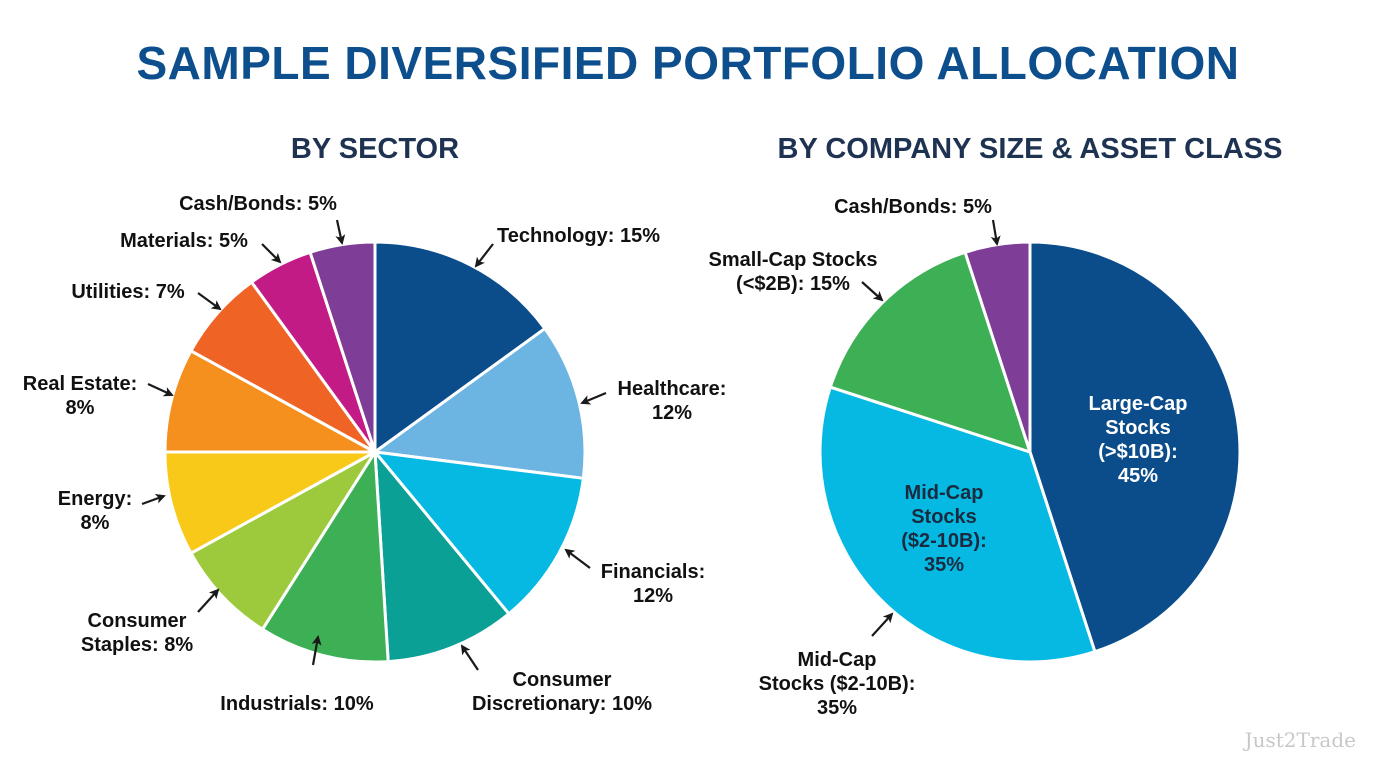 This screenshot has height=768, width=1376. What do you see at coordinates (672, 401) in the screenshot?
I see `sector-label-healthcare: Healthcare: 12%` at bounding box center [672, 401].